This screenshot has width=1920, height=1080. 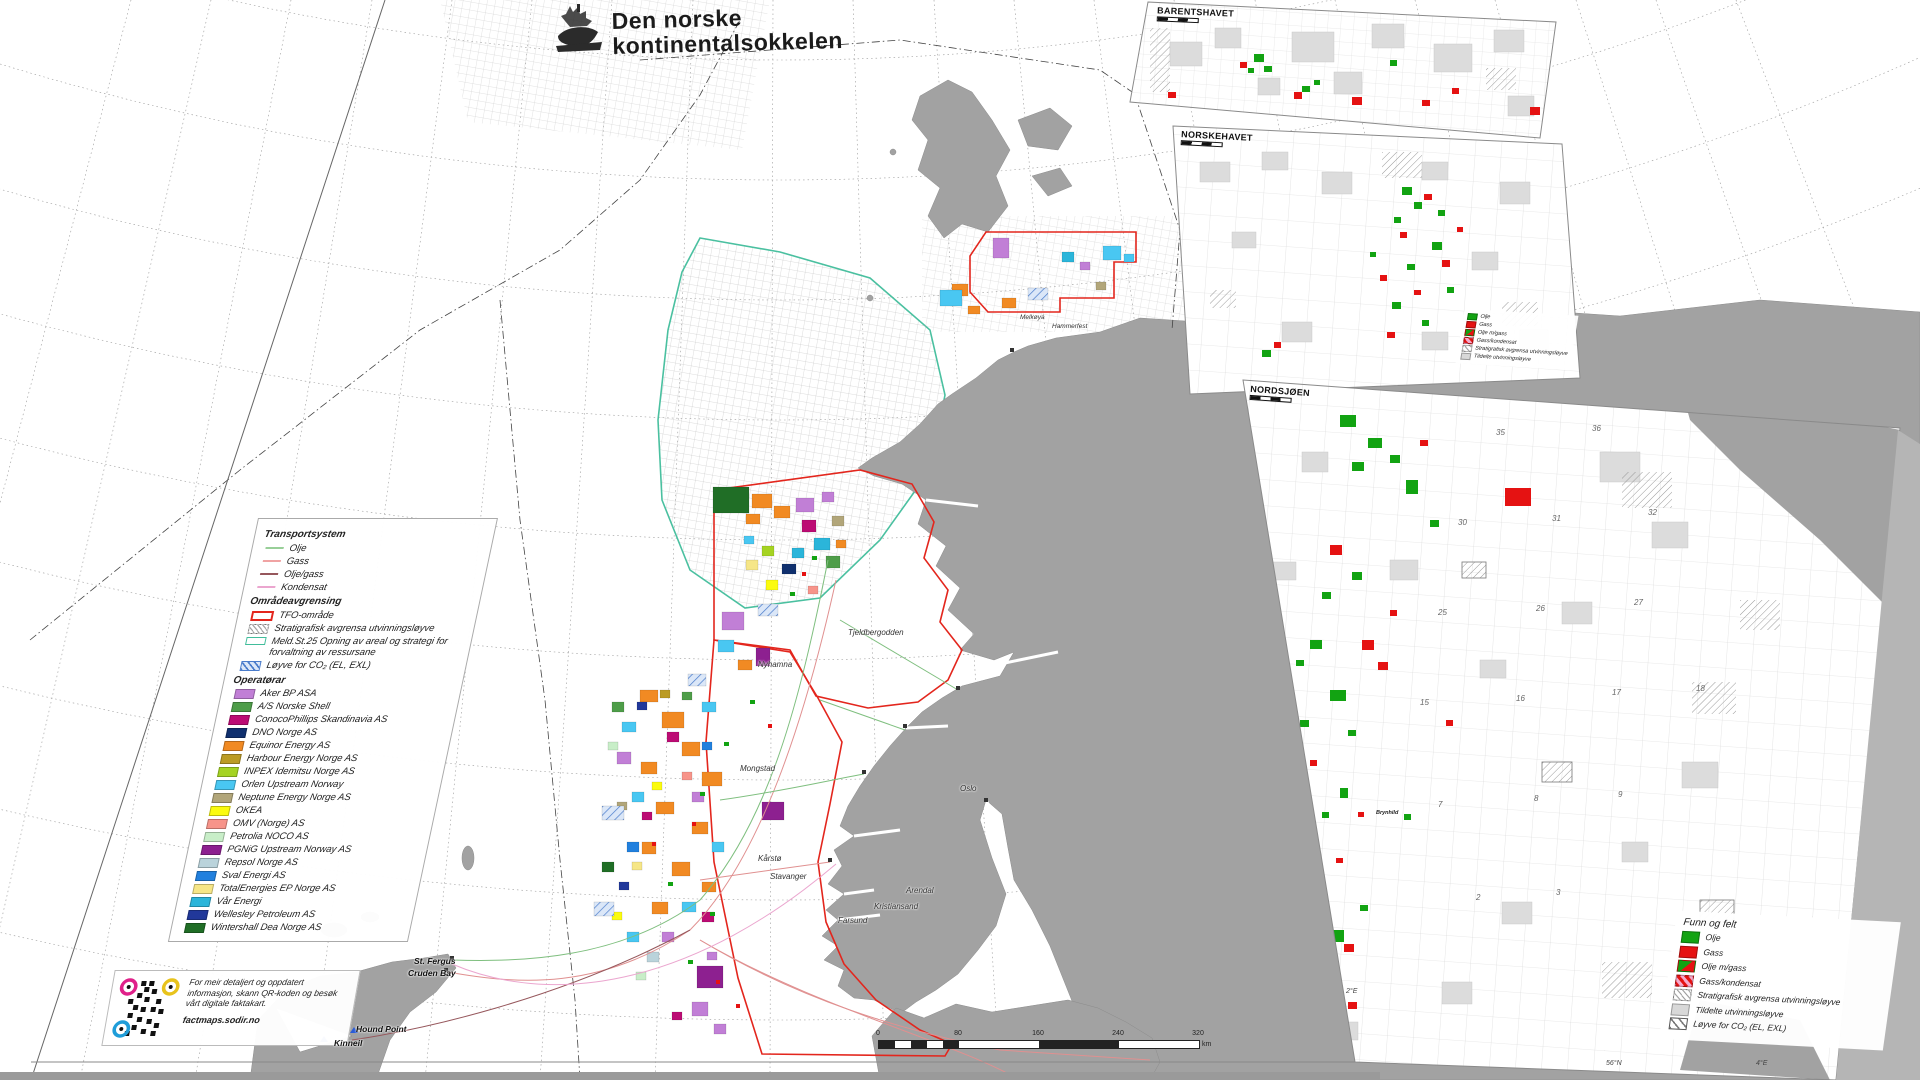 What do you see at coordinates (1556, 518) in the screenshot?
I see `quadrant-number: 31` at bounding box center [1556, 518].